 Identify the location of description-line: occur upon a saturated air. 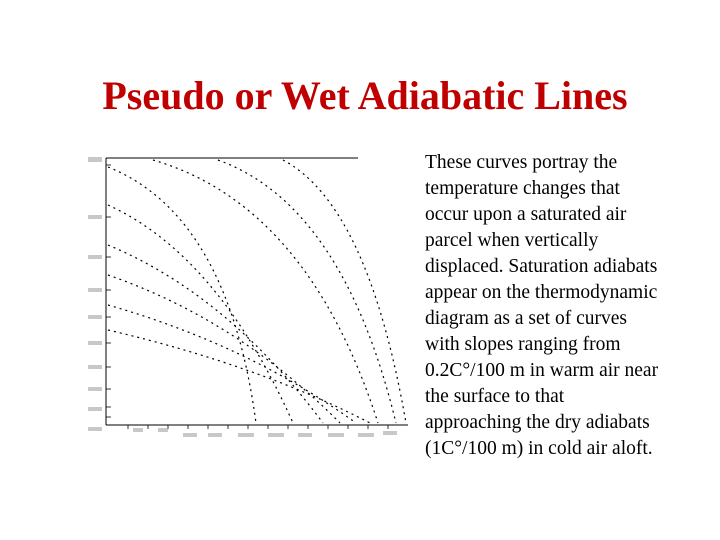
(526, 214).